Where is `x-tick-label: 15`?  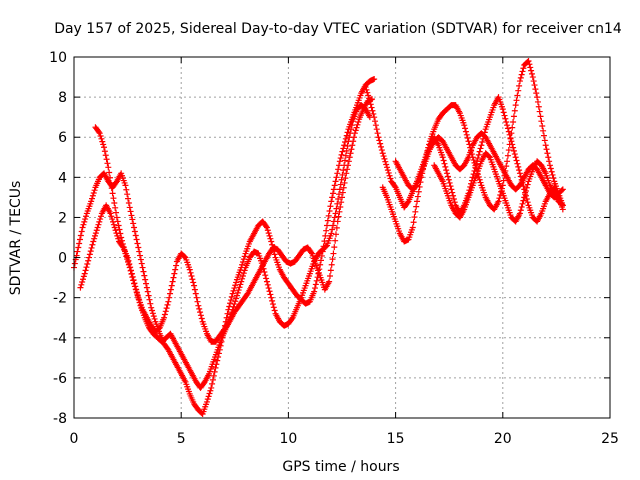 x-tick-label: 15 is located at coordinates (396, 439).